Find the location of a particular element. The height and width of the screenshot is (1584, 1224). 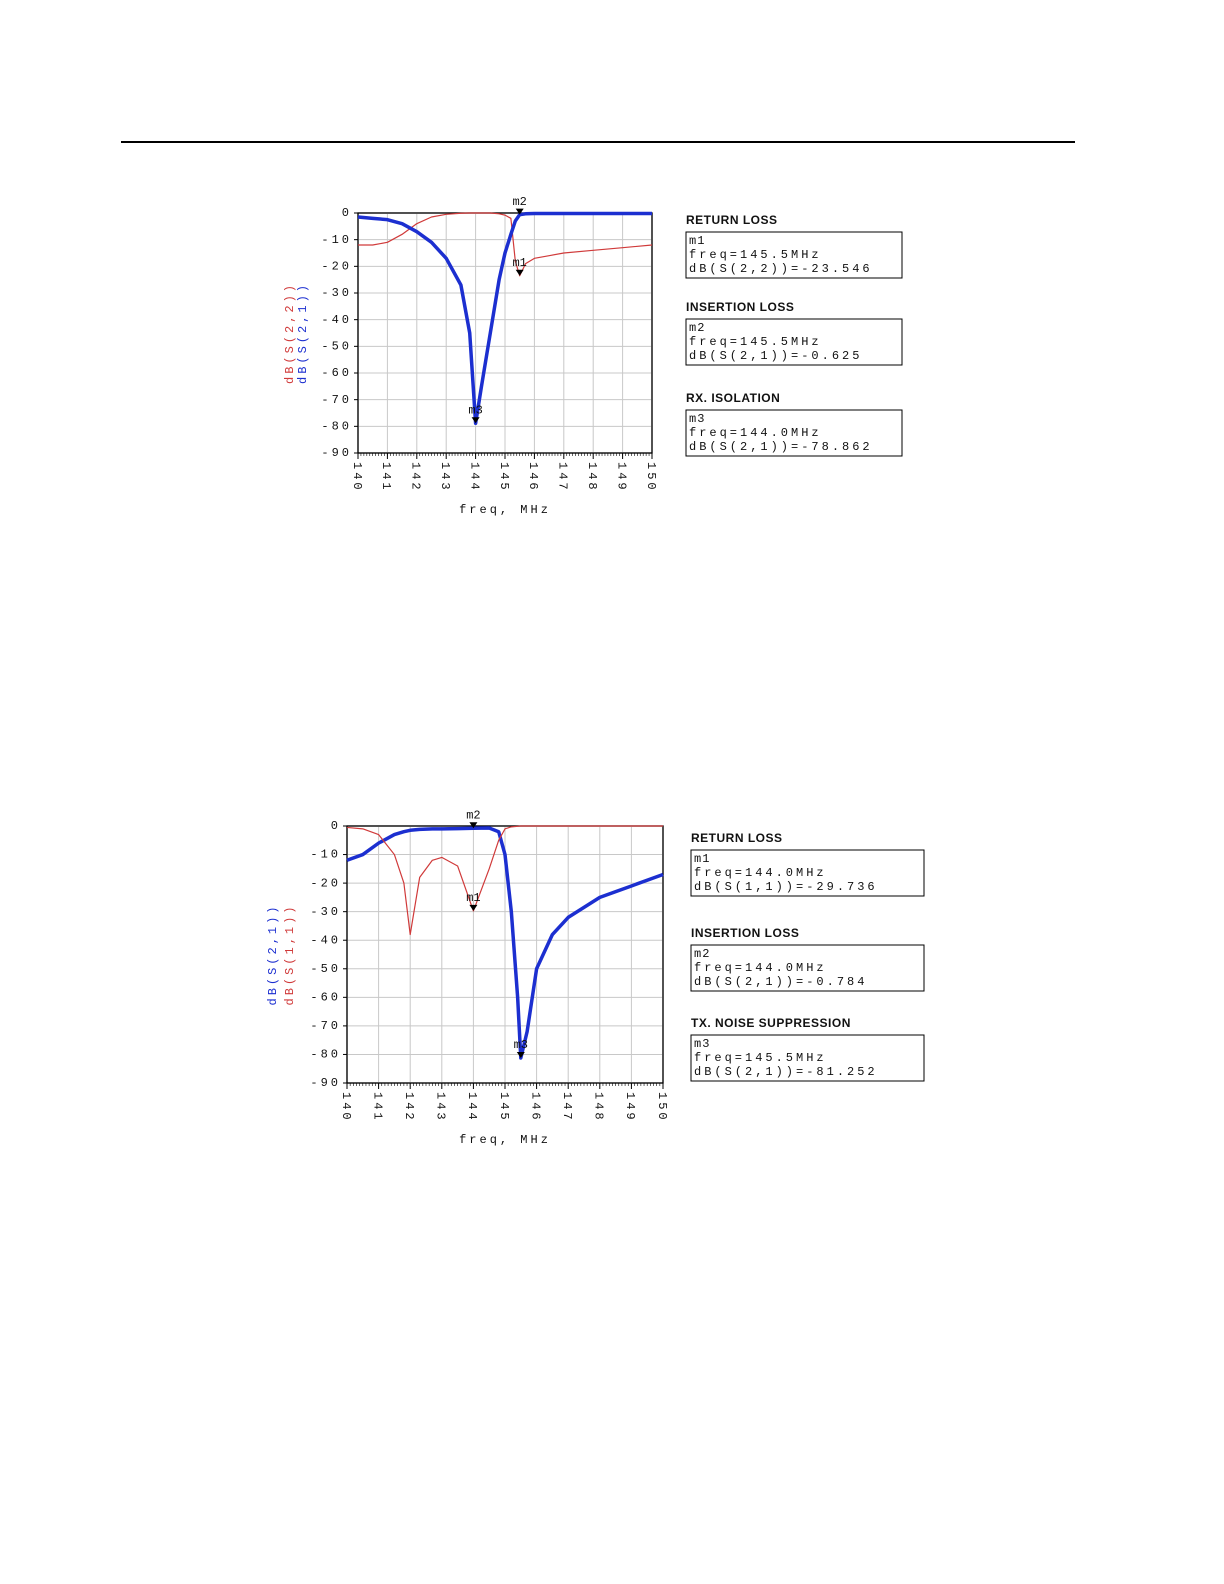

readout-line: dB(S(2,1))=-81.252 is located at coordinates (786, 1072).